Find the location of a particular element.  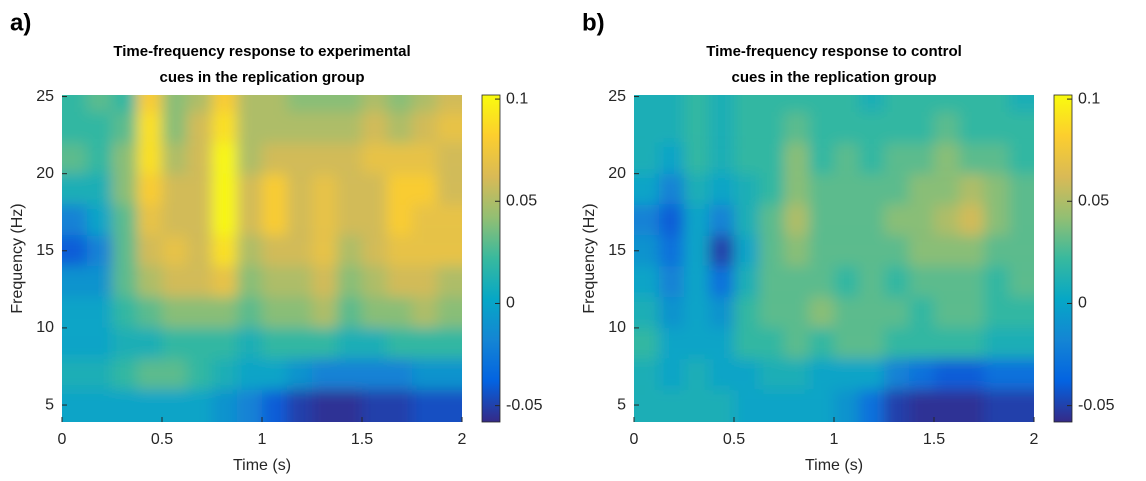

colorbar-tick-label: 0.1 is located at coordinates (1089, 98).